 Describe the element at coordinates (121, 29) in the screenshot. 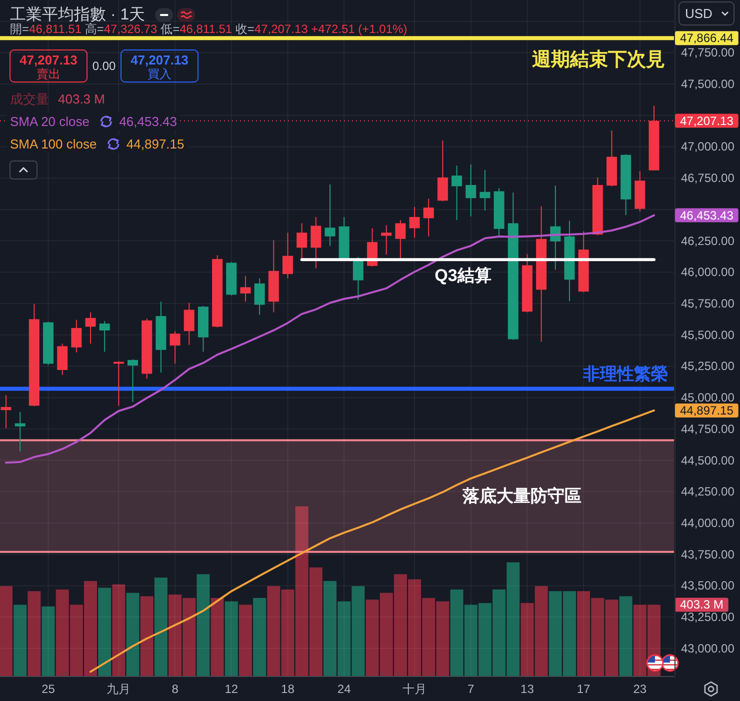

I see `annotation: 高=47,326.73` at that location.